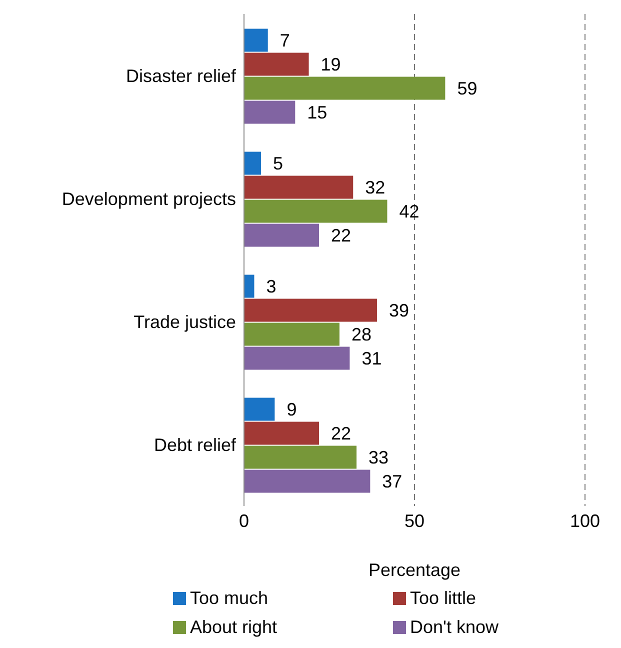  Describe the element at coordinates (414, 570) in the screenshot. I see `x-axis-title: Percentage` at that location.